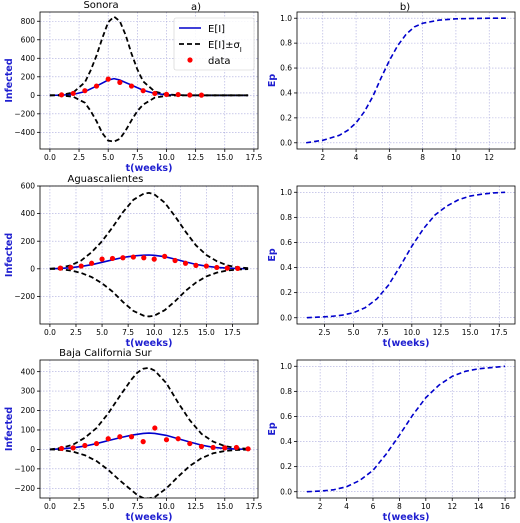 The image size is (520, 523). I want to click on x-tick-label: 10, so click(426, 506).